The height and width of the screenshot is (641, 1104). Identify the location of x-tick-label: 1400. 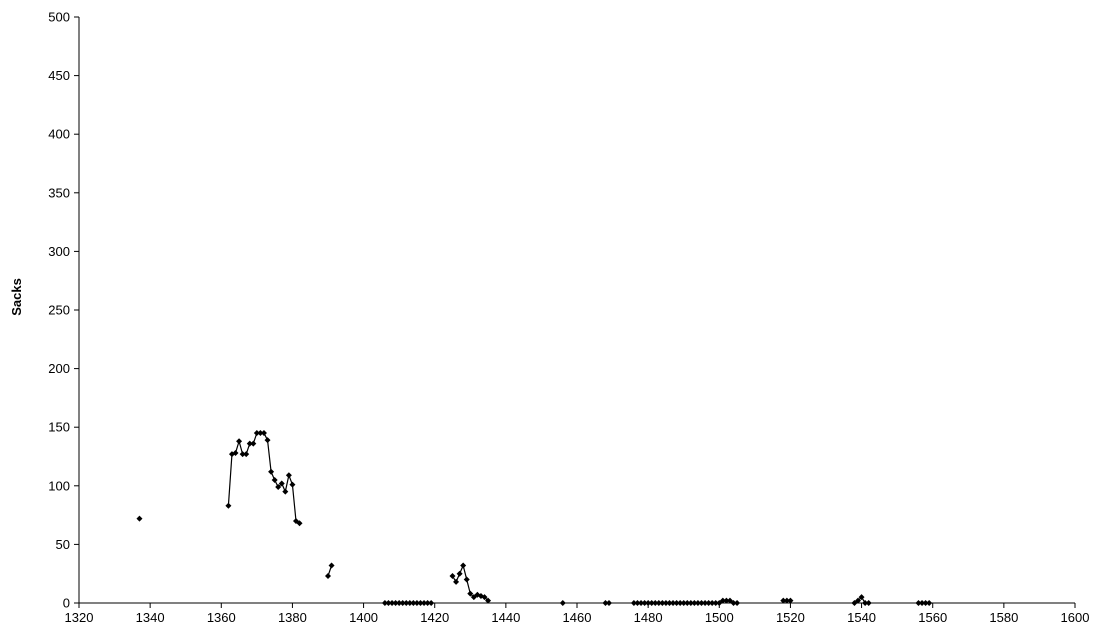
(363, 617).